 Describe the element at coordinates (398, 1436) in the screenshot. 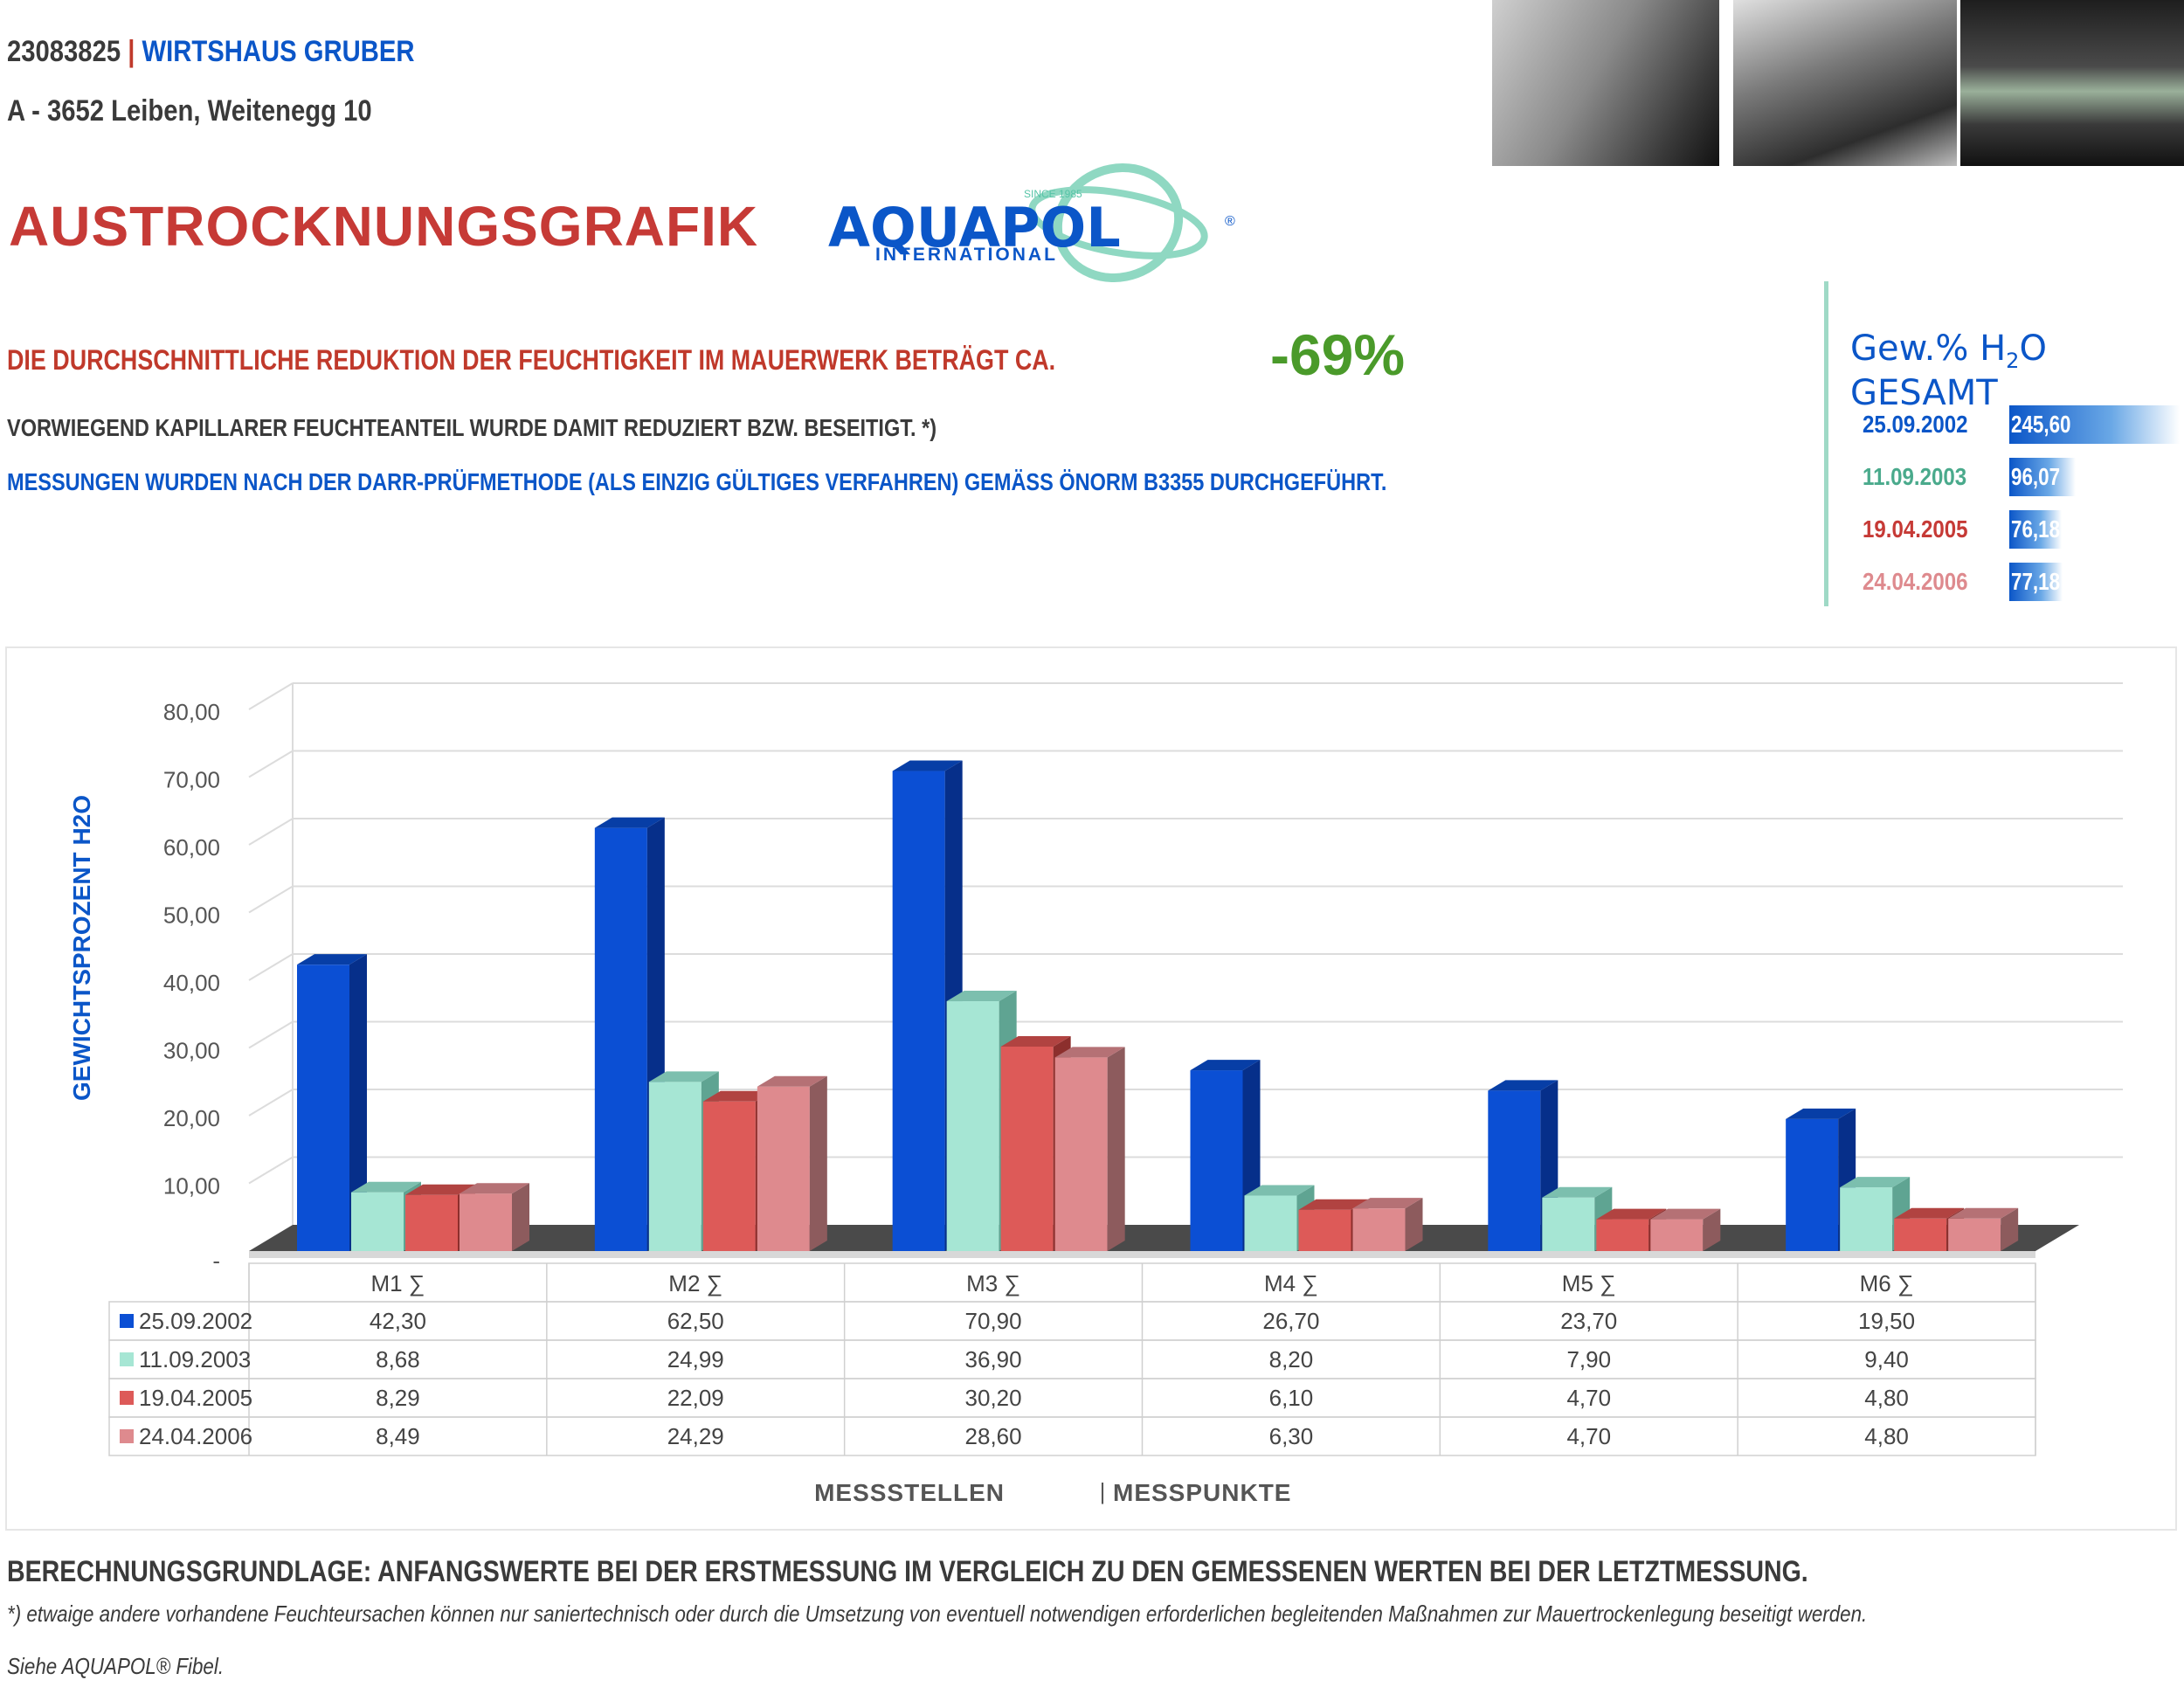

I see `data-label: 8,49` at that location.